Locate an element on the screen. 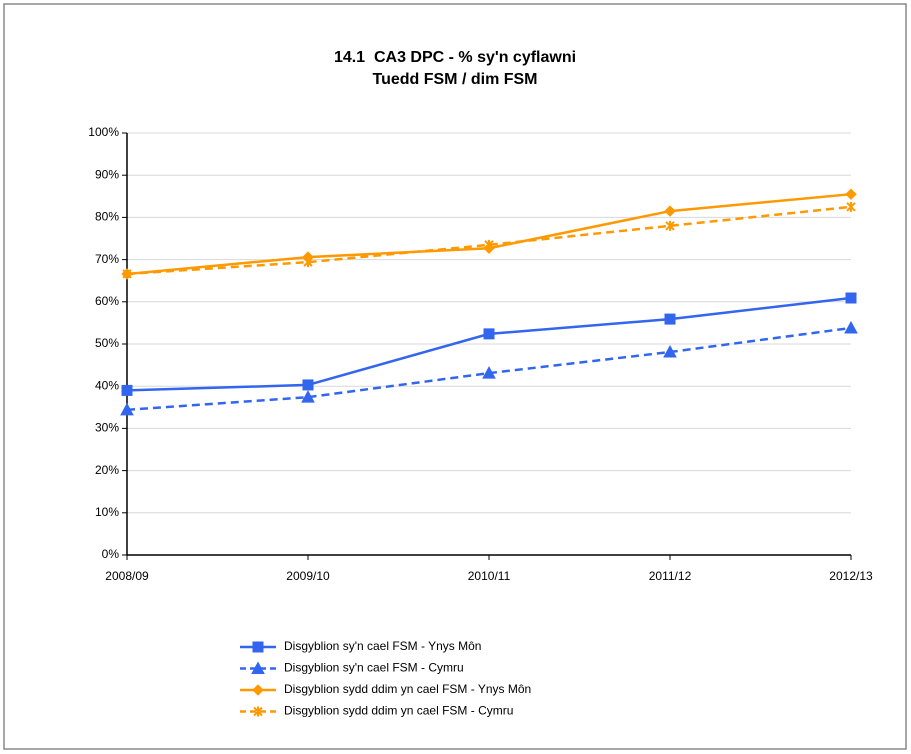  y-tick-label: 70% is located at coordinates (107, 259).